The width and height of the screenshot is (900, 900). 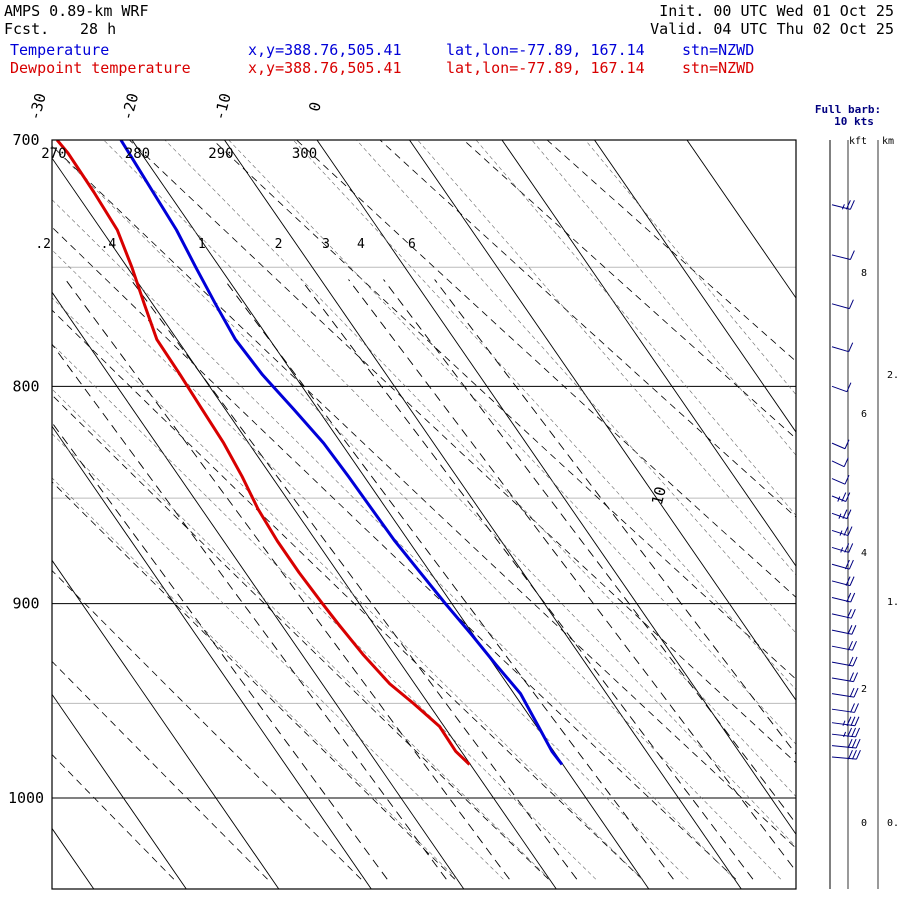 What do you see at coordinates (43, 244) in the screenshot?
I see `mixing-ratio-label: .2` at bounding box center [43, 244].